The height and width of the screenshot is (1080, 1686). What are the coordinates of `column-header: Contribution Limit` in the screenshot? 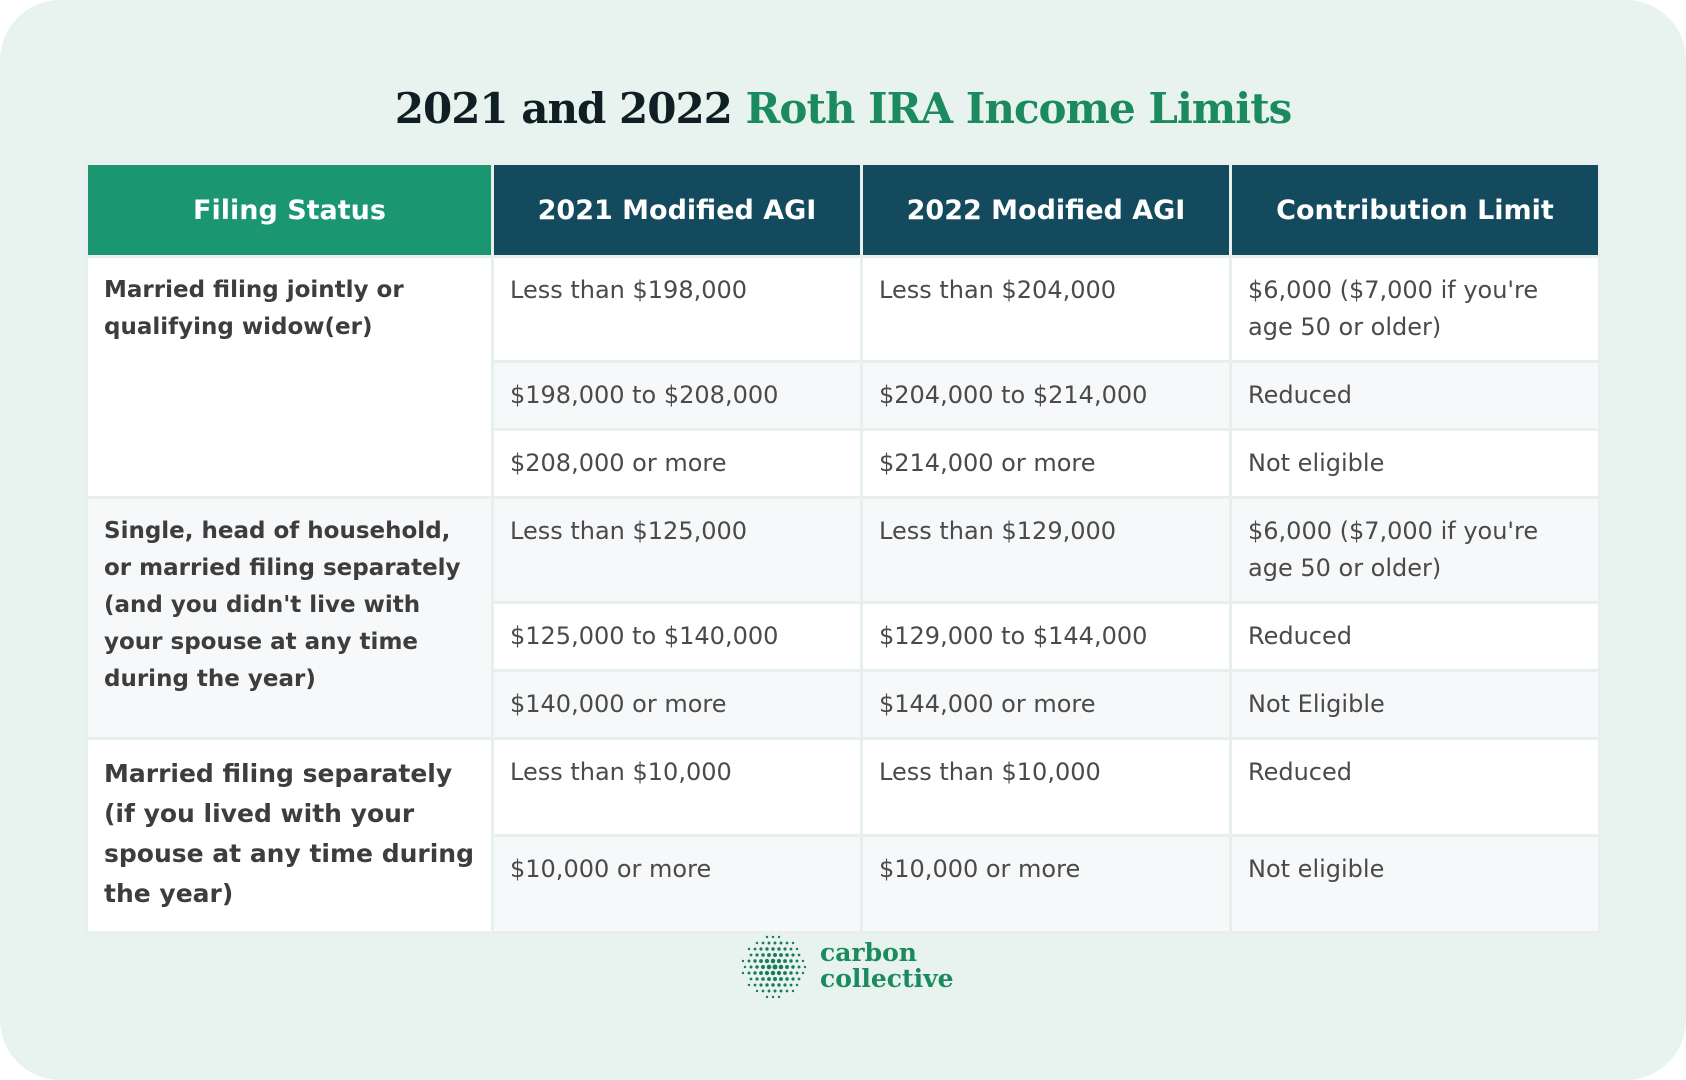 It's located at (1415, 210).